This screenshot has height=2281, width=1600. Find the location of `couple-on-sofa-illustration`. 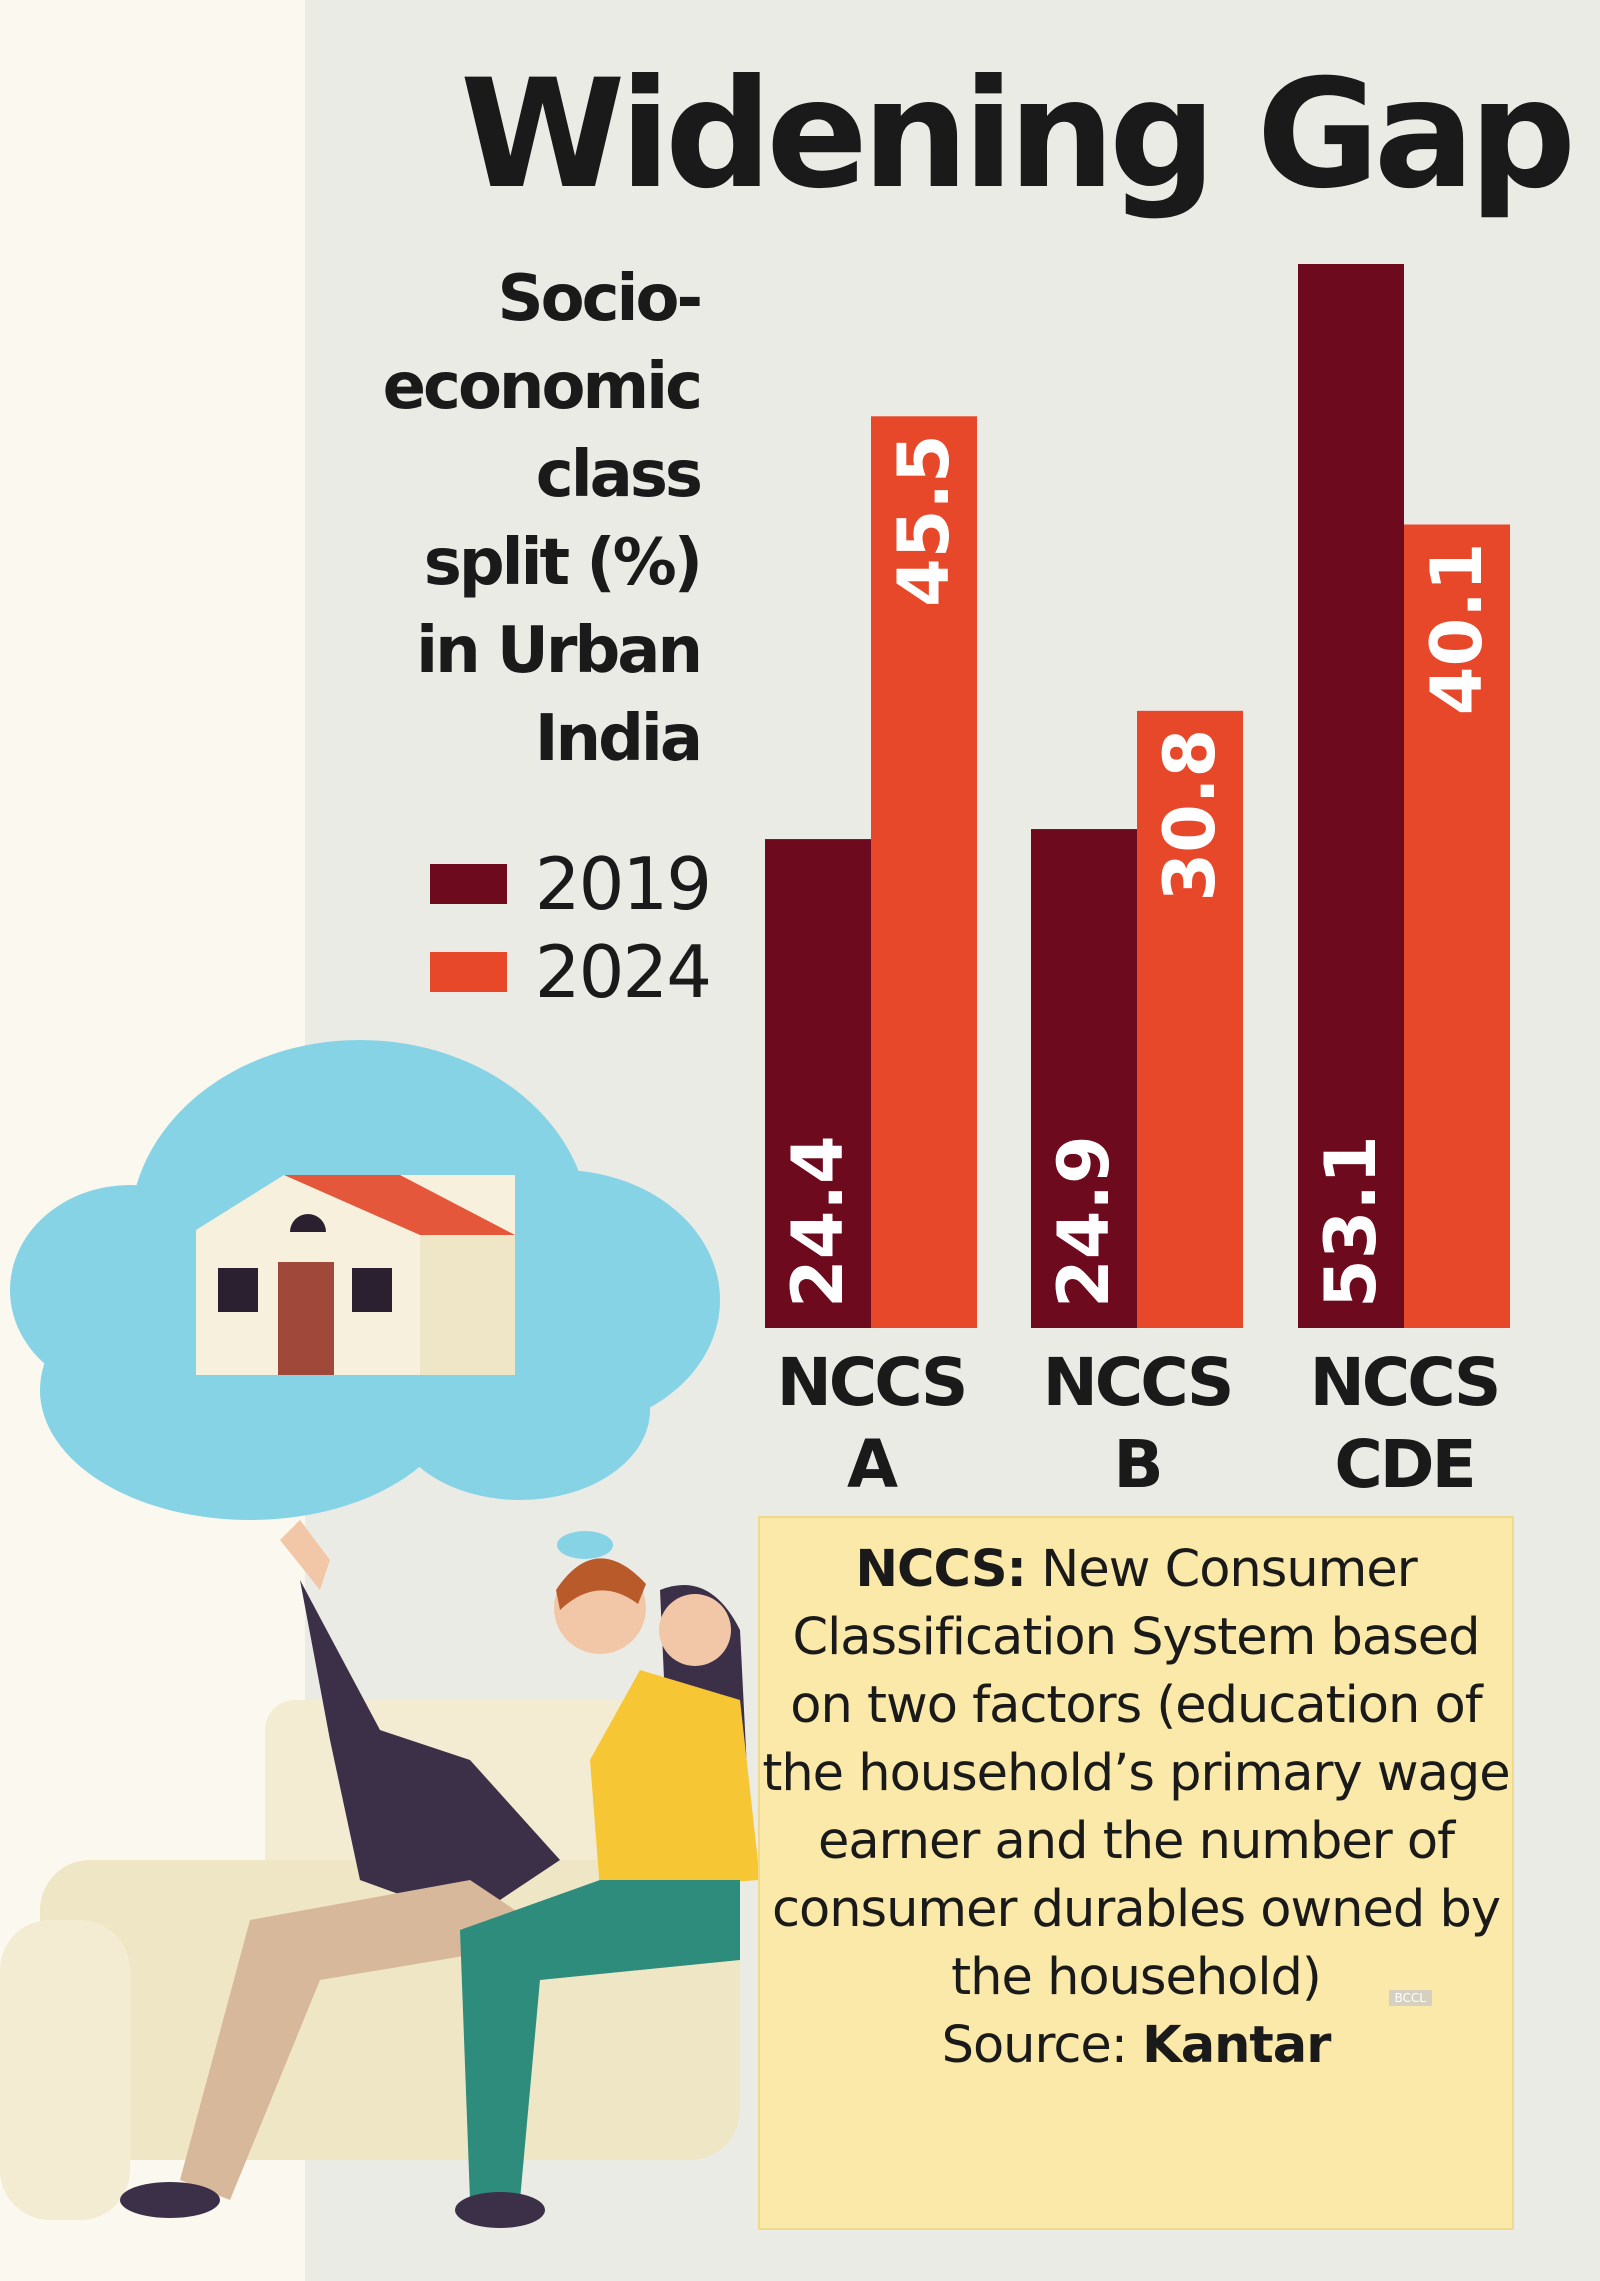

couple-on-sofa-illustration is located at coordinates (380, 1874).